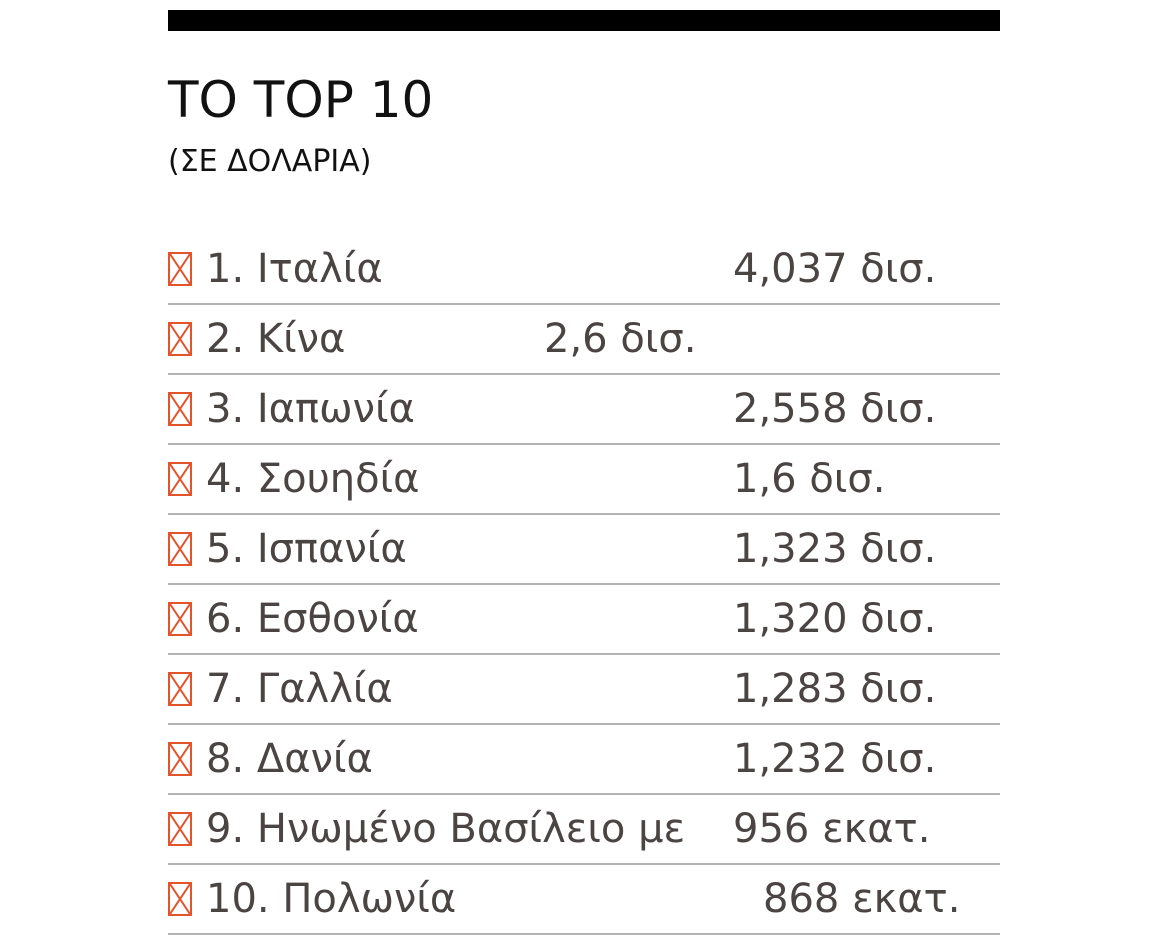 The width and height of the screenshot is (1168, 941). Describe the element at coordinates (584, 410) in the screenshot. I see `list-item: 3. Ιαπωνία 2,558 δισ.` at that location.